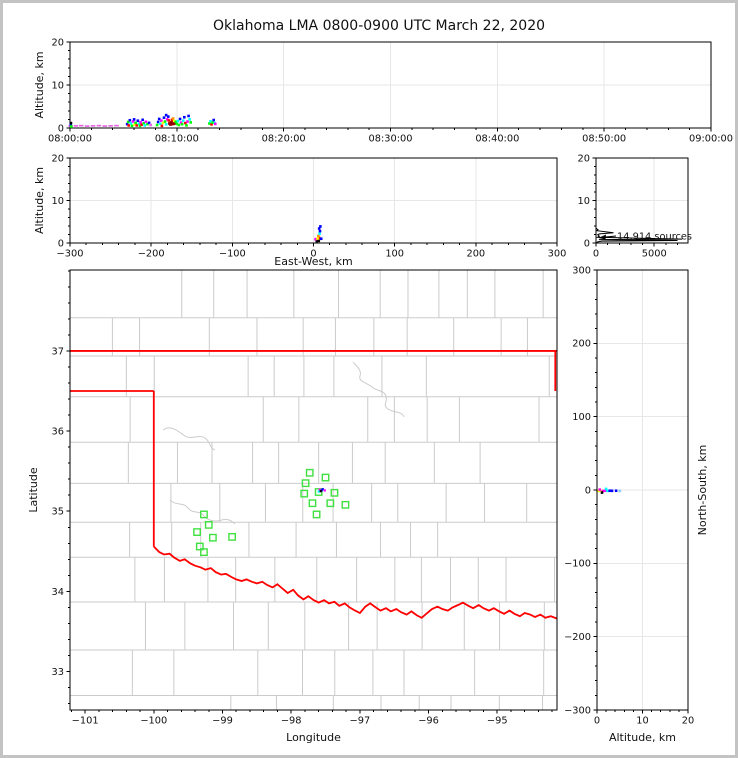  Describe the element at coordinates (394, 254) in the screenshot. I see `x-tick-label: 100` at that location.